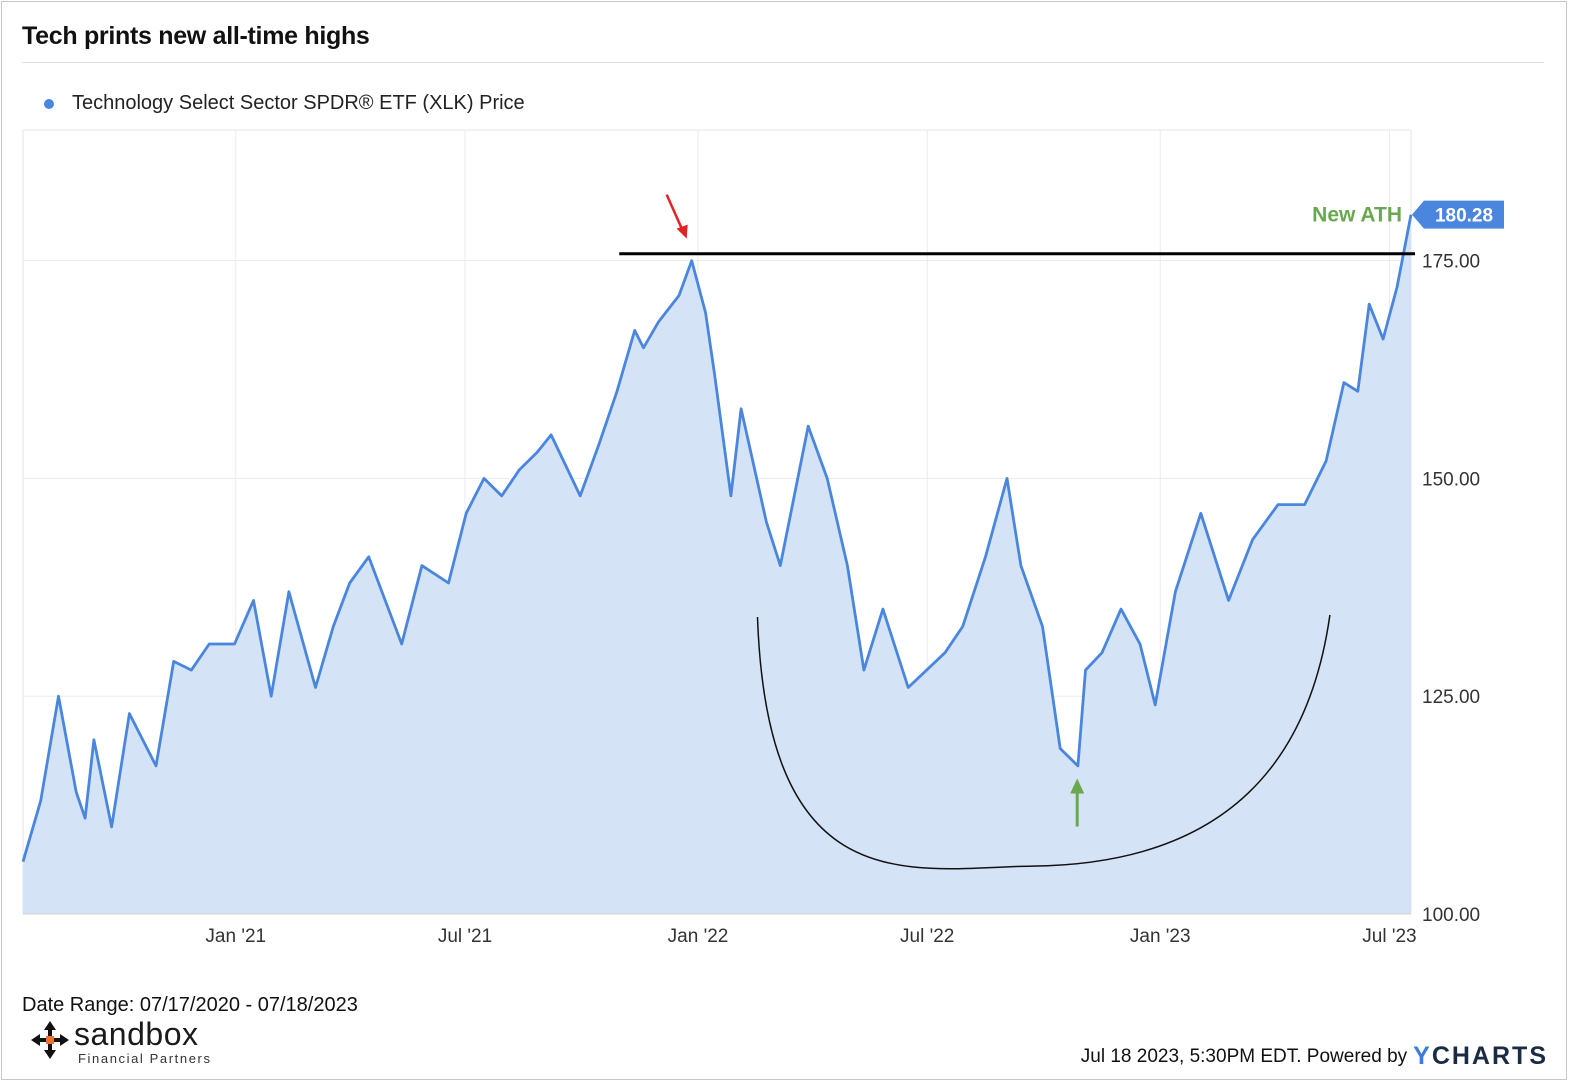 Image resolution: width=1570 pixels, height=1083 pixels. What do you see at coordinates (235, 936) in the screenshot?
I see `x-tick-label: Jan '21` at bounding box center [235, 936].